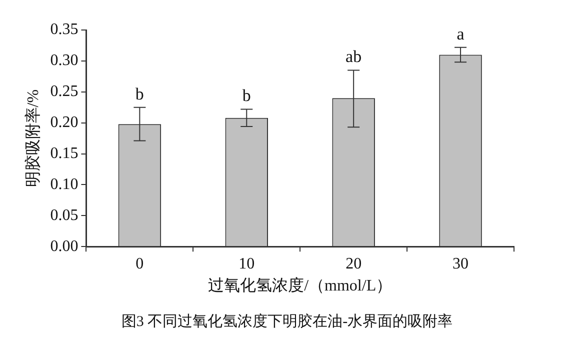  What do you see at coordinates (64, 153) in the screenshot?
I see `y-tick-label: 0.15` at bounding box center [64, 153].